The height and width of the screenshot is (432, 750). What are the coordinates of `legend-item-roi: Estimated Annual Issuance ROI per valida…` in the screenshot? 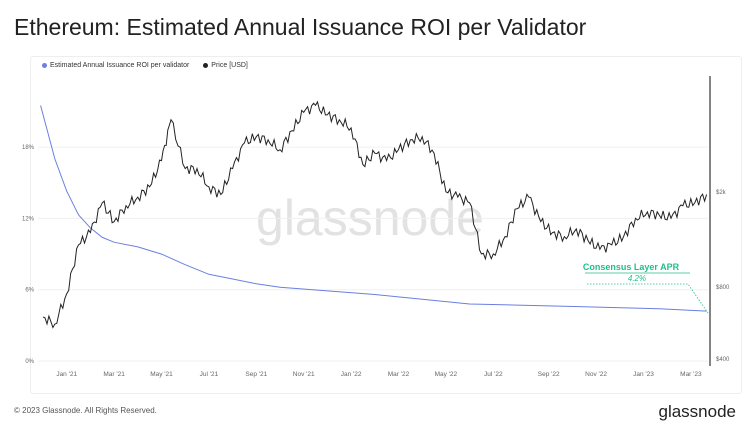 It's located at (115, 65).